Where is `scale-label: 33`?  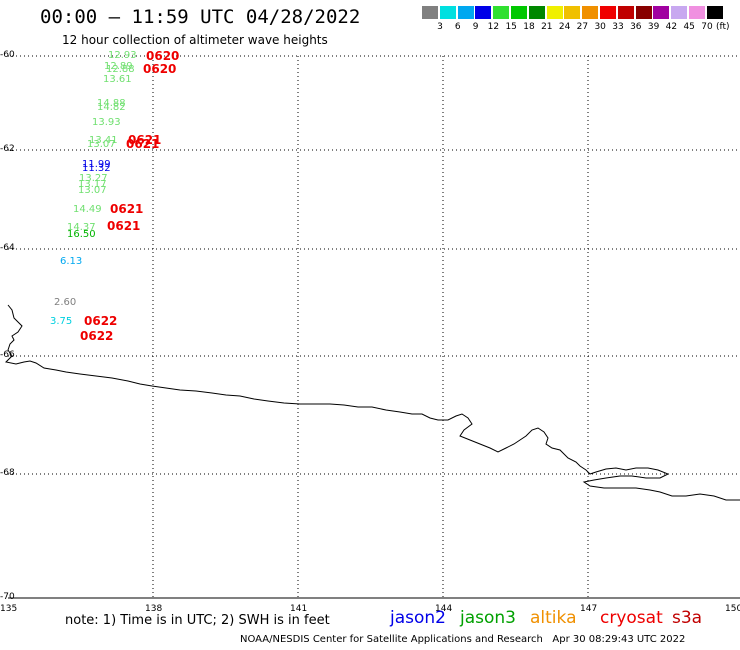 scale-label: 33 is located at coordinates (618, 27).